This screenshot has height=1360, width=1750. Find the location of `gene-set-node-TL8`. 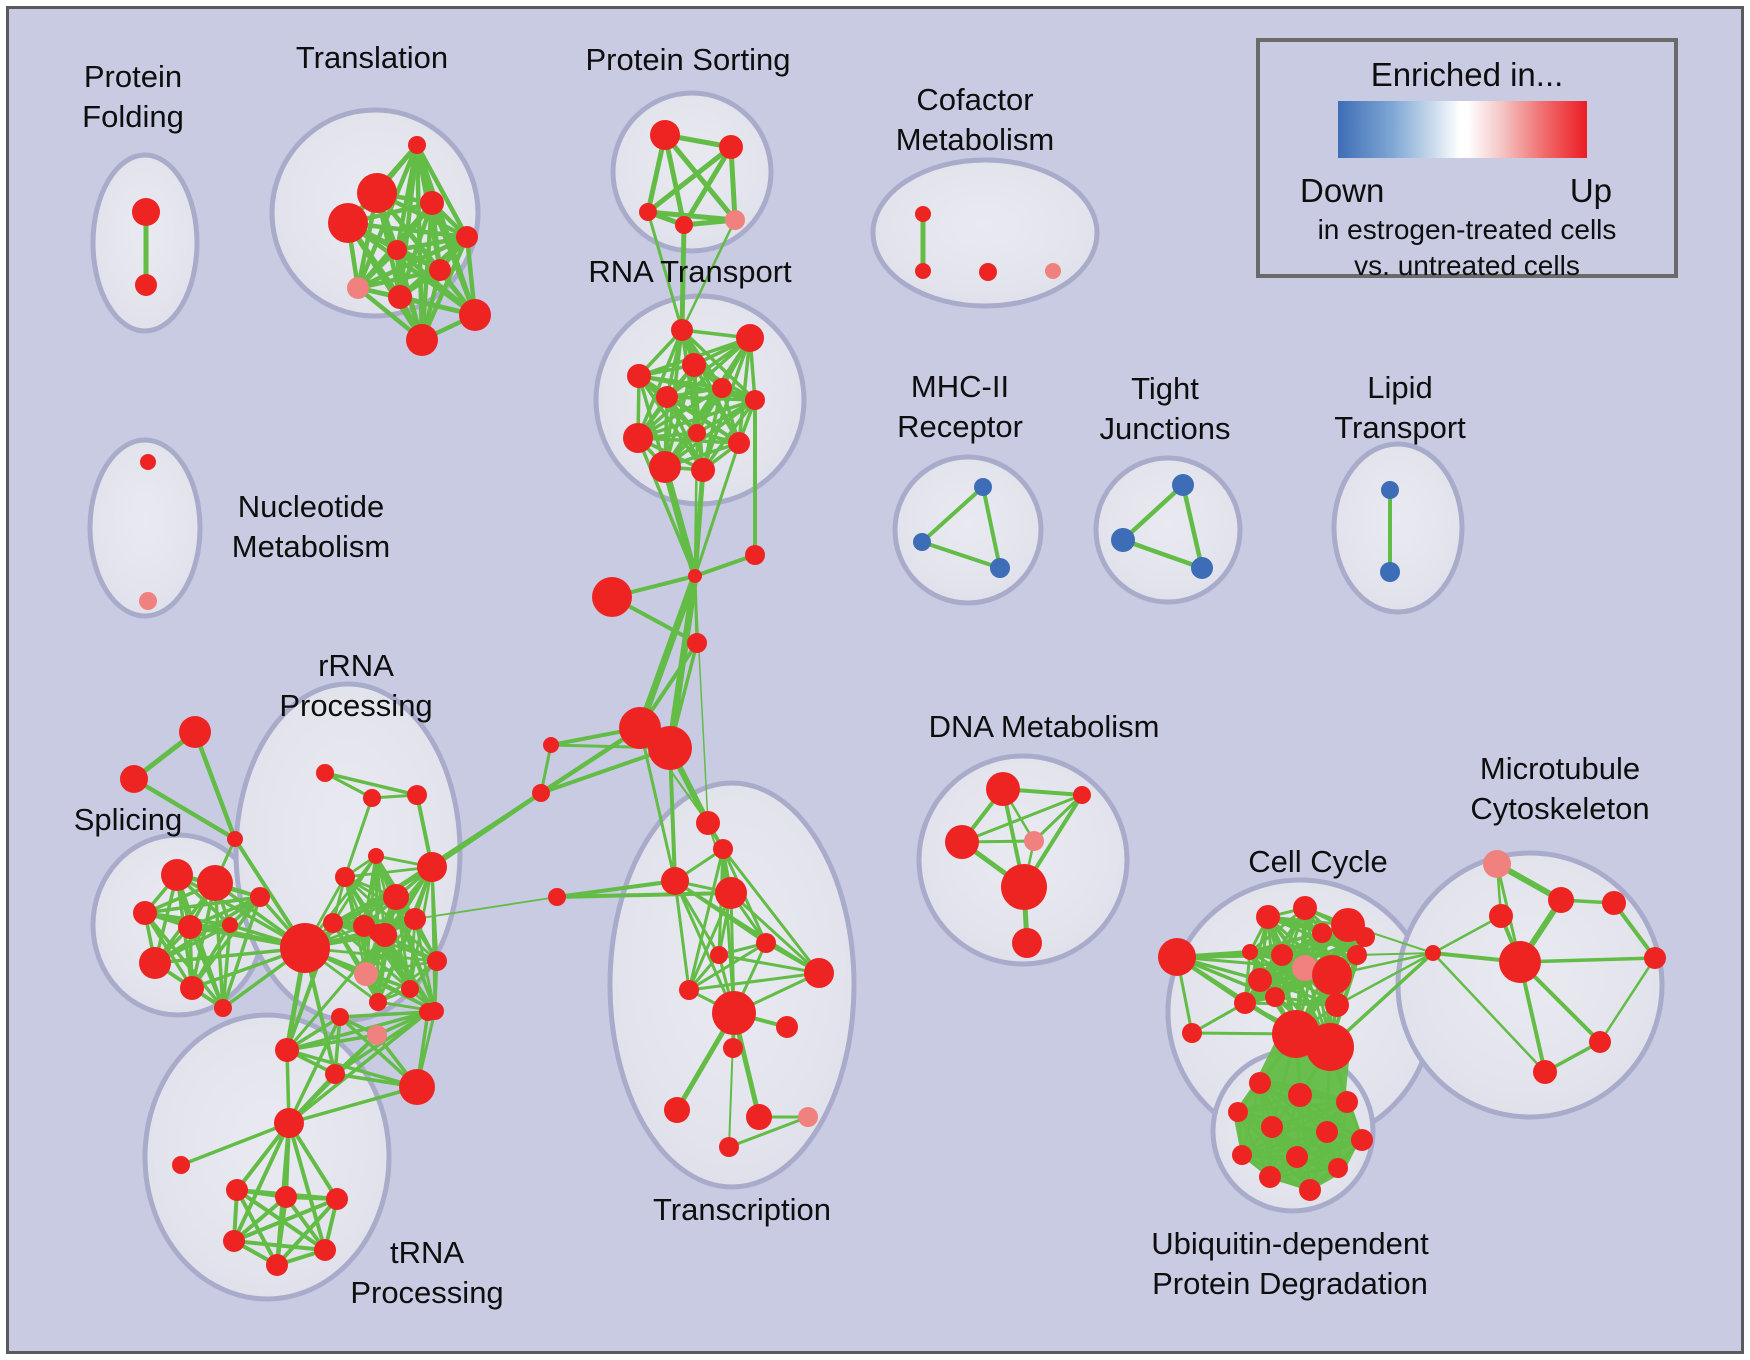

gene-set-node-TL8 is located at coordinates (358, 288).